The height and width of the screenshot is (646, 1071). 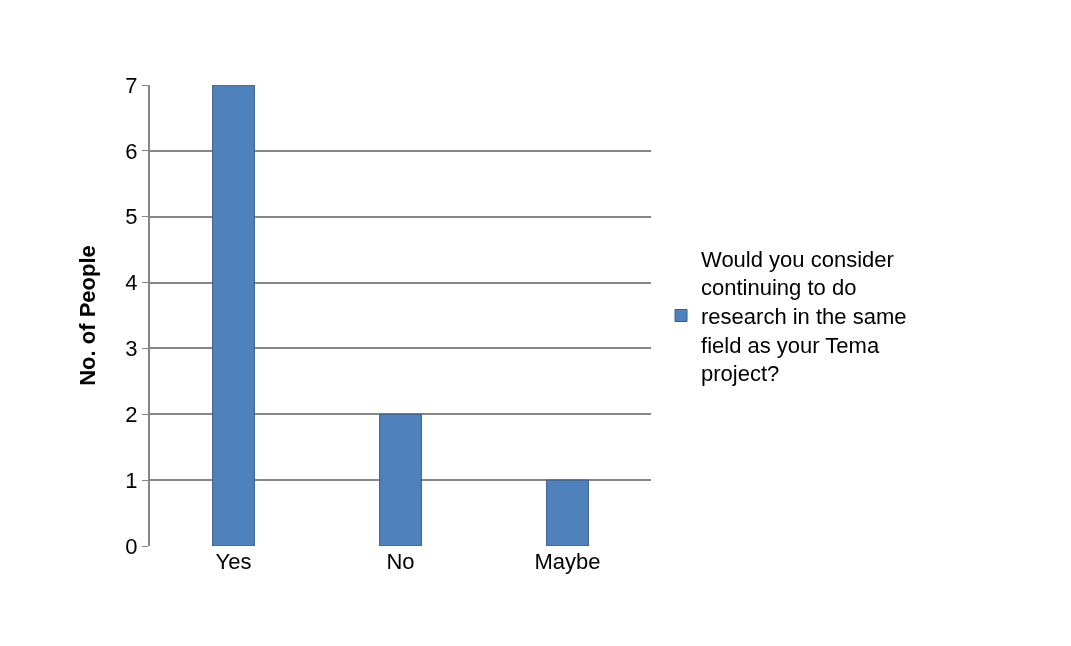 I want to click on y-tick-label: 3, so click(x=131, y=349).